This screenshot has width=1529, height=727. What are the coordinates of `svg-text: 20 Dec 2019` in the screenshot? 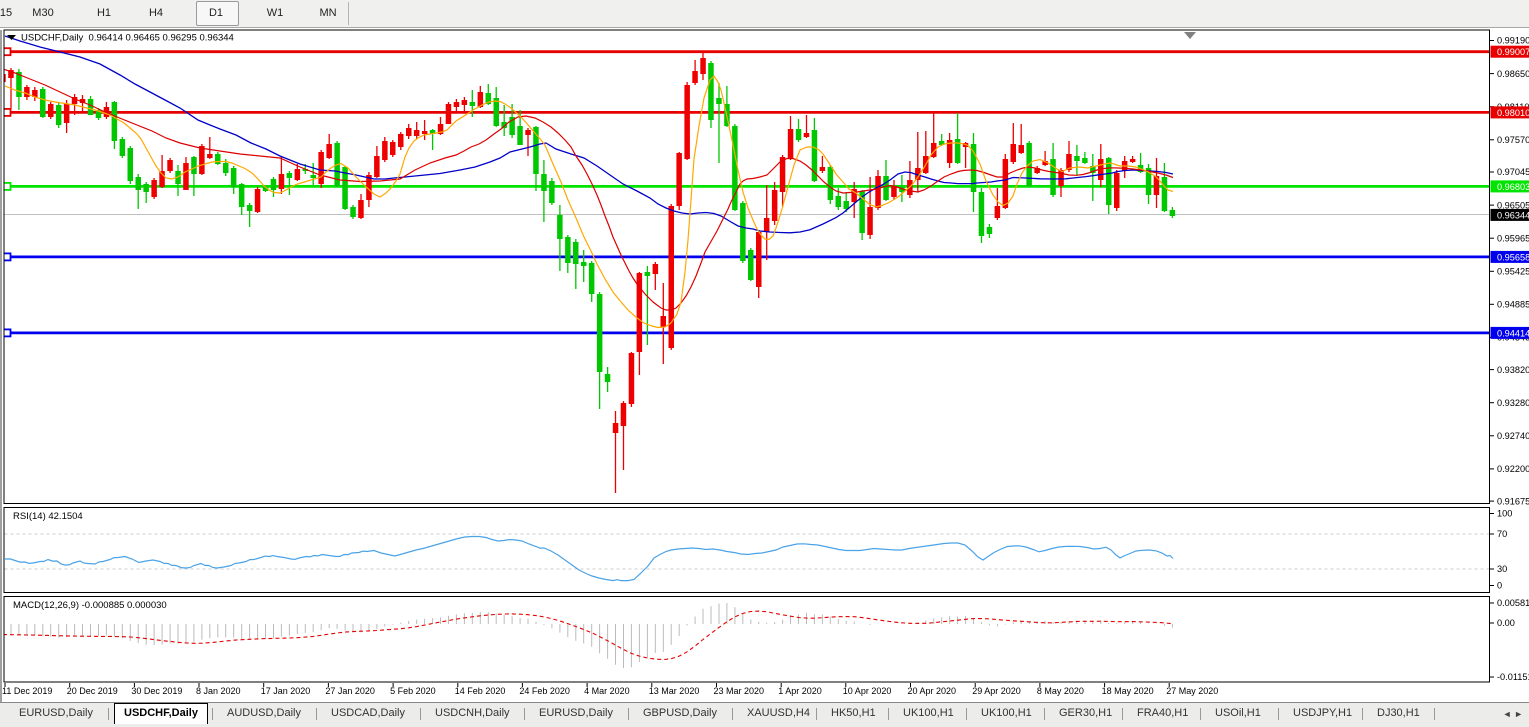 It's located at (92, 691).